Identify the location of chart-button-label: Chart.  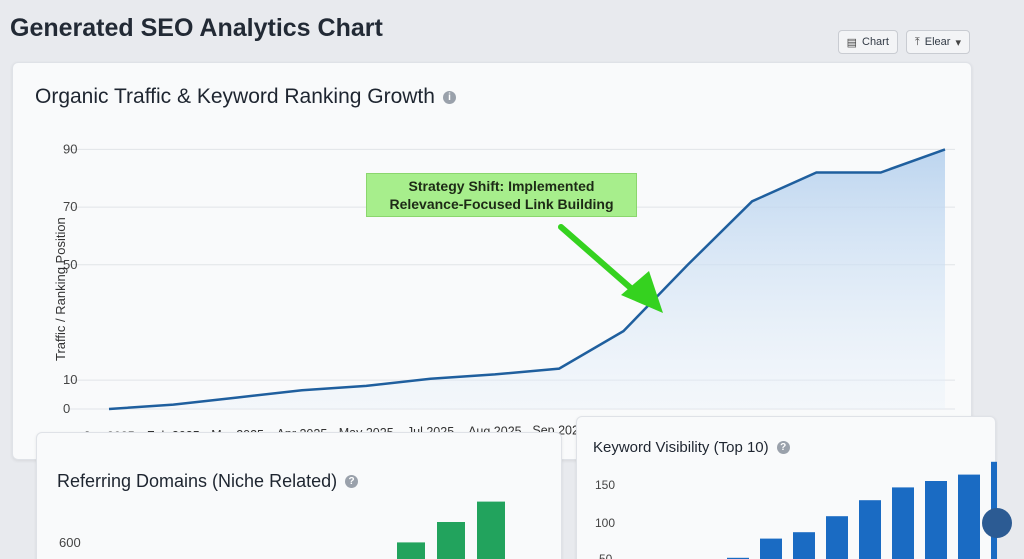
(875, 42).